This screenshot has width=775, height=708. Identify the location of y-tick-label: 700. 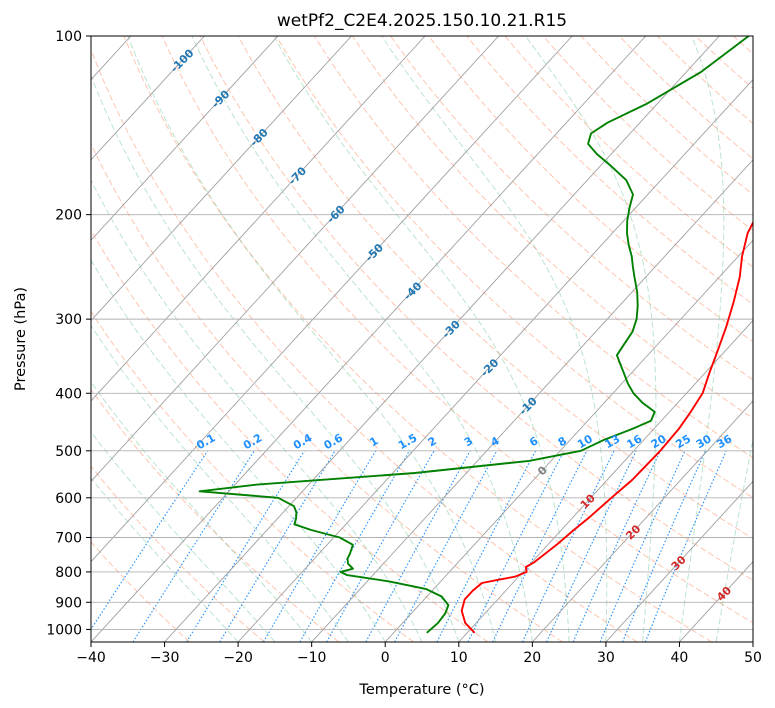
(68, 539).